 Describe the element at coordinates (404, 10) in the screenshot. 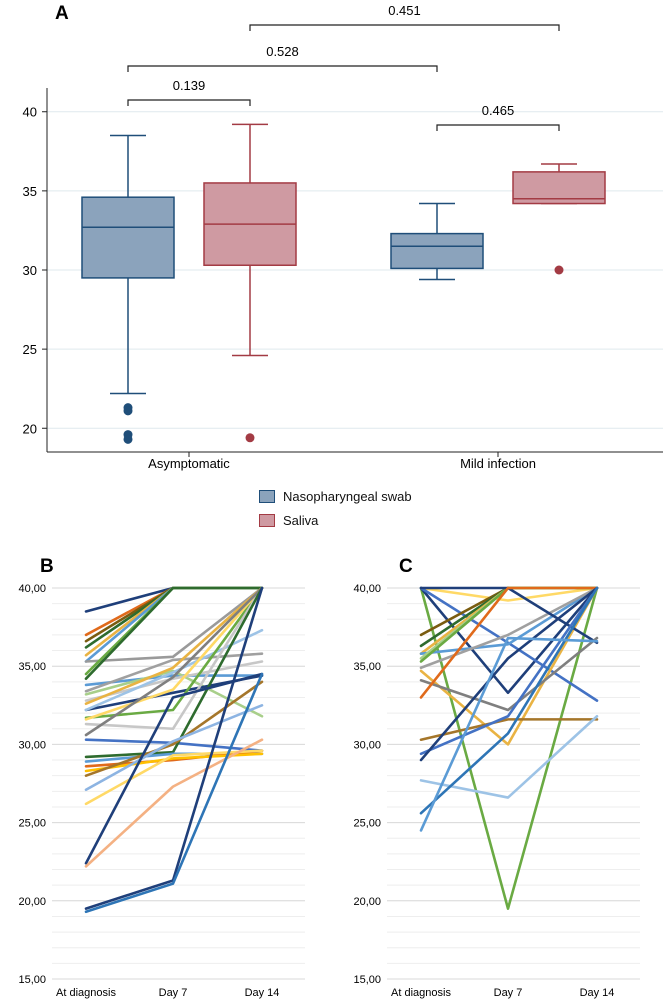

I see `p-value-label: 0.451` at that location.